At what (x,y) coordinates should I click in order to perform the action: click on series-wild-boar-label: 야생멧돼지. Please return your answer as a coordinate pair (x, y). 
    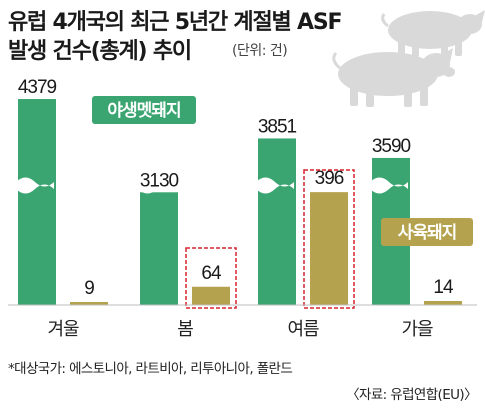
    Looking at the image, I should click on (143, 111).